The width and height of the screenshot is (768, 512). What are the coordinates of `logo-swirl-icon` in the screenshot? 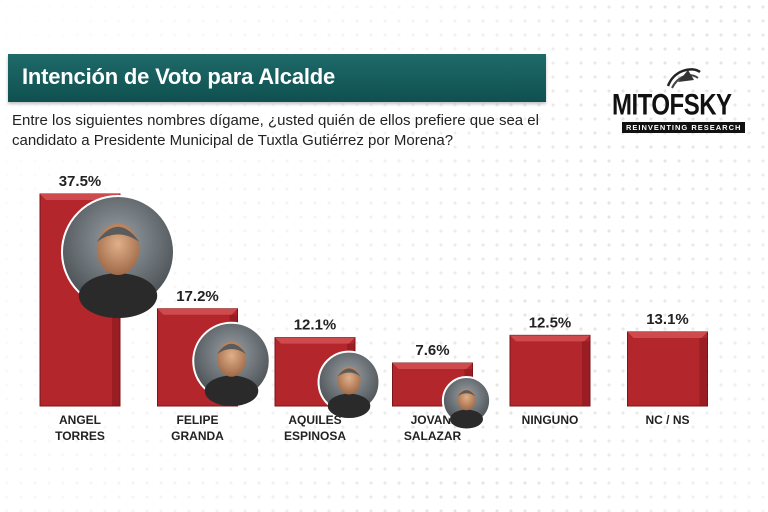 It's located at (683, 78).